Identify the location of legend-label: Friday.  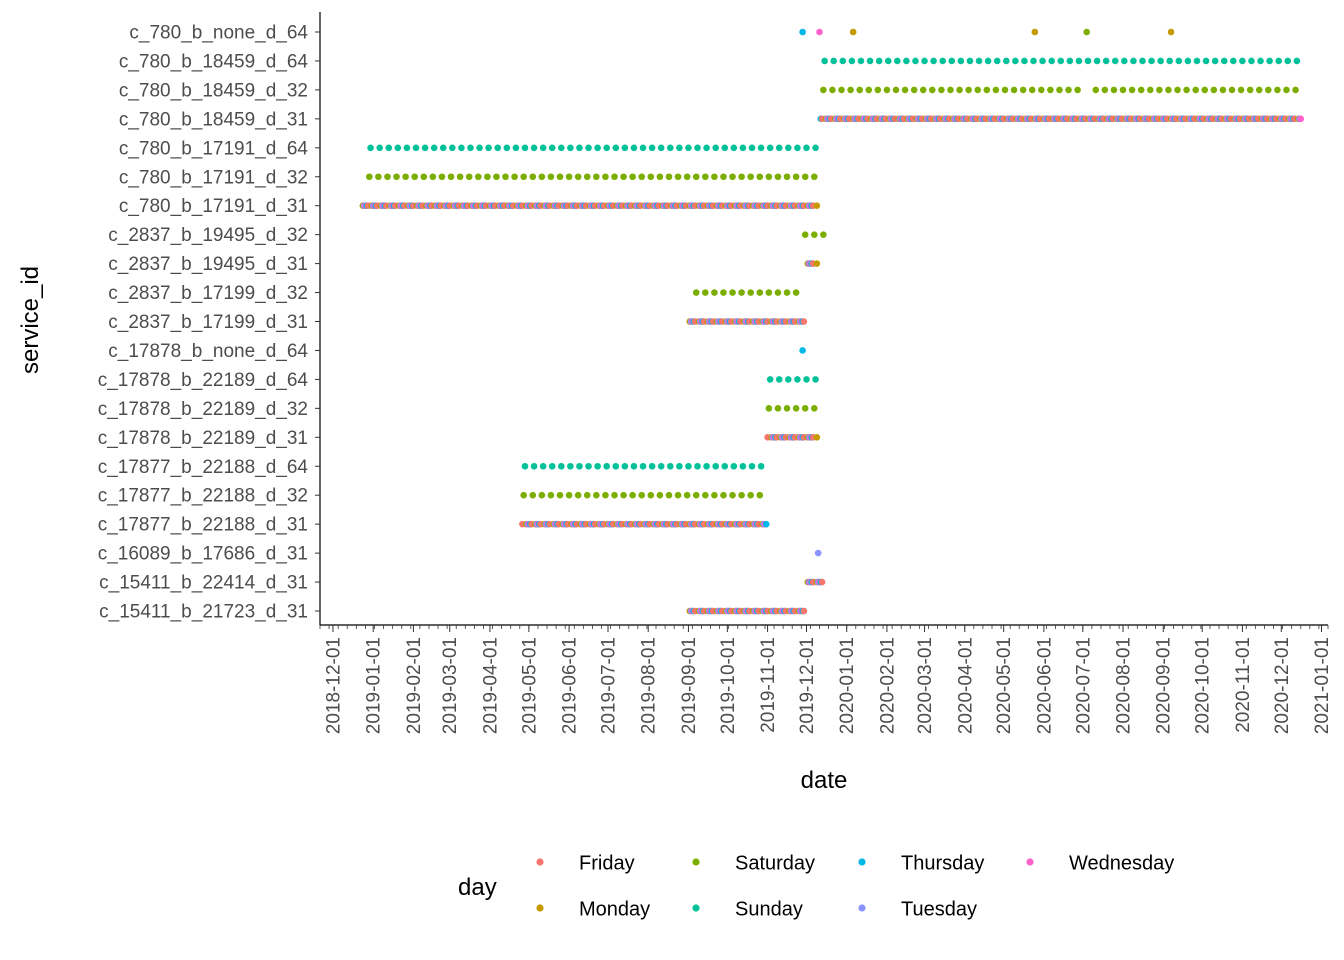
(607, 864).